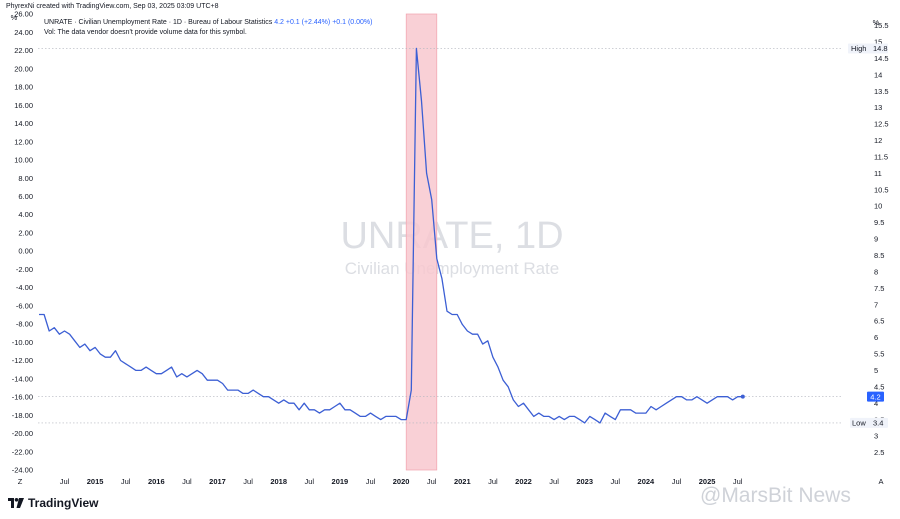 This screenshot has width=900, height=519. What do you see at coordinates (879, 452) in the screenshot?
I see `right-axis-tick: 2.5` at bounding box center [879, 452].